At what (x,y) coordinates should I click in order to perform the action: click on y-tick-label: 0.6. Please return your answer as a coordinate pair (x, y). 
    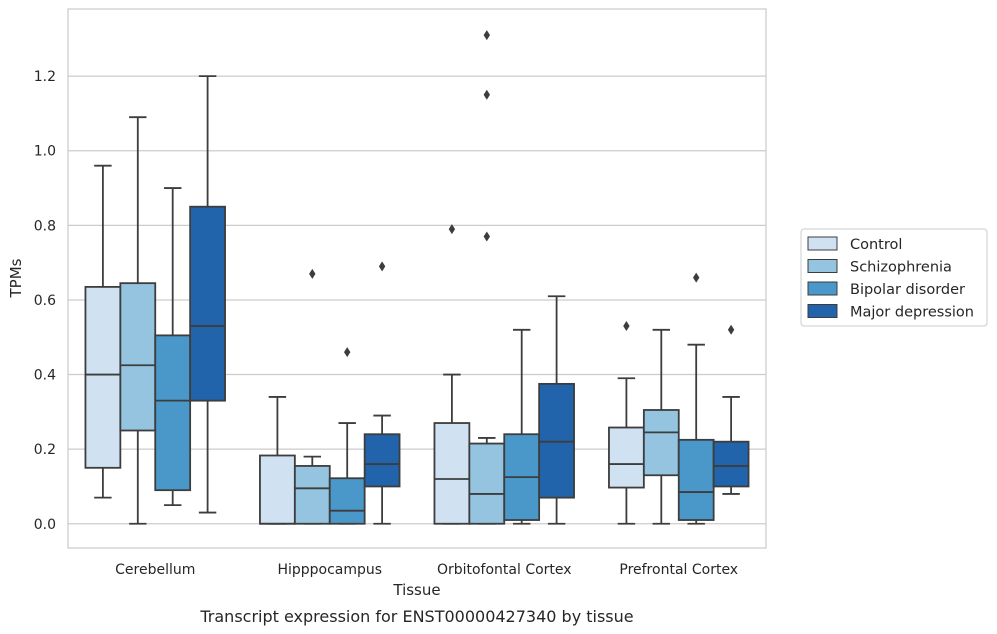
    Looking at the image, I should click on (45, 301).